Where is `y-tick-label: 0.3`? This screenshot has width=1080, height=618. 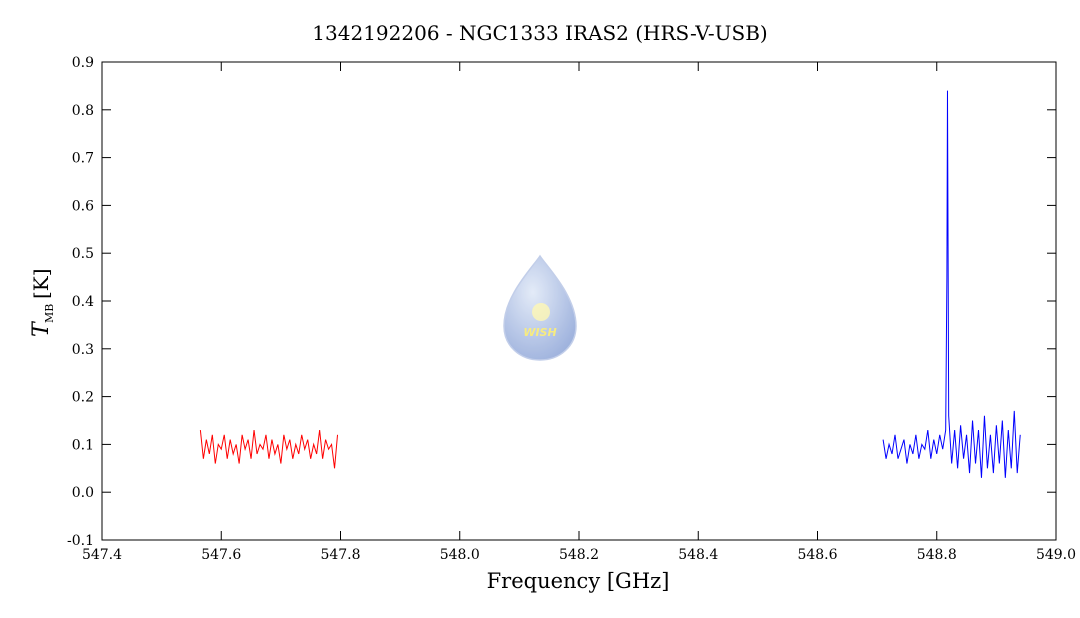
y-tick-label: 0.3 is located at coordinates (83, 350).